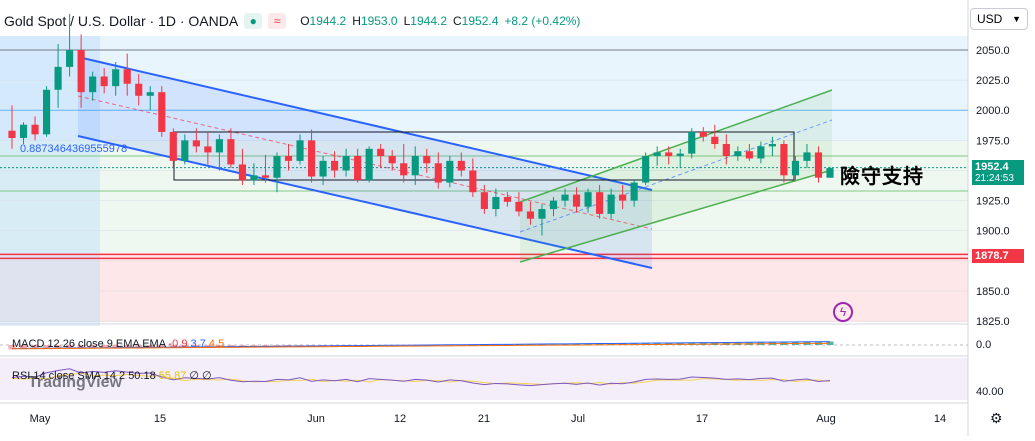  I want to click on x-tick-label: 15, so click(160, 419).